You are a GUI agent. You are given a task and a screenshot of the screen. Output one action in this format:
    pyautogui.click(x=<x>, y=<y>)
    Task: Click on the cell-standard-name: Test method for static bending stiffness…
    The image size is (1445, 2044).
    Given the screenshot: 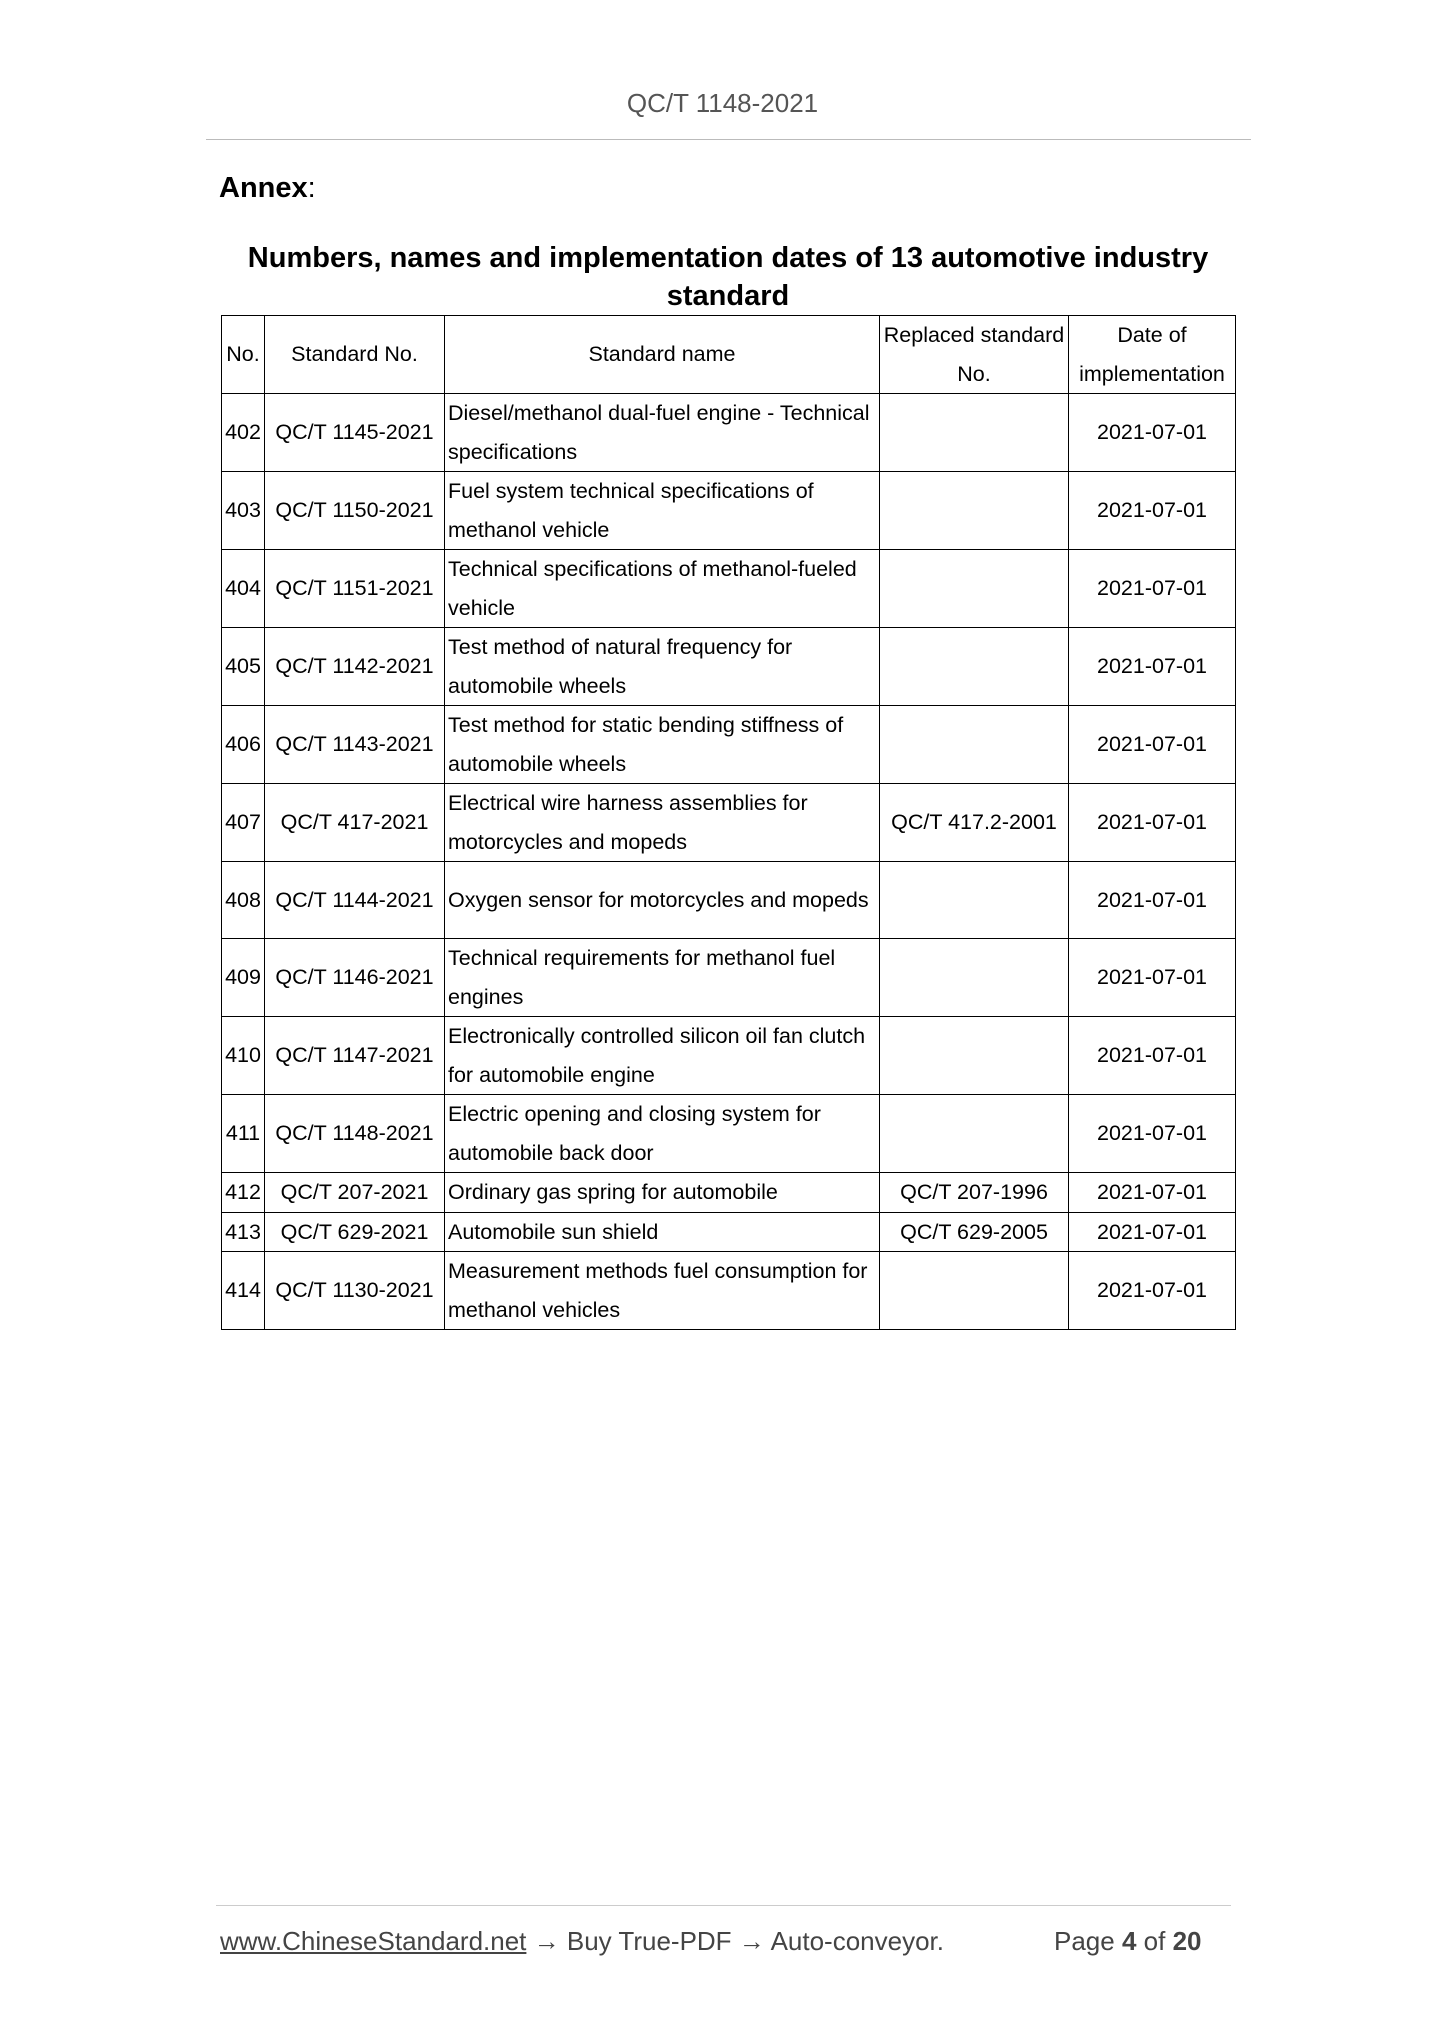 What is the action you would take?
    pyautogui.click(x=662, y=744)
    